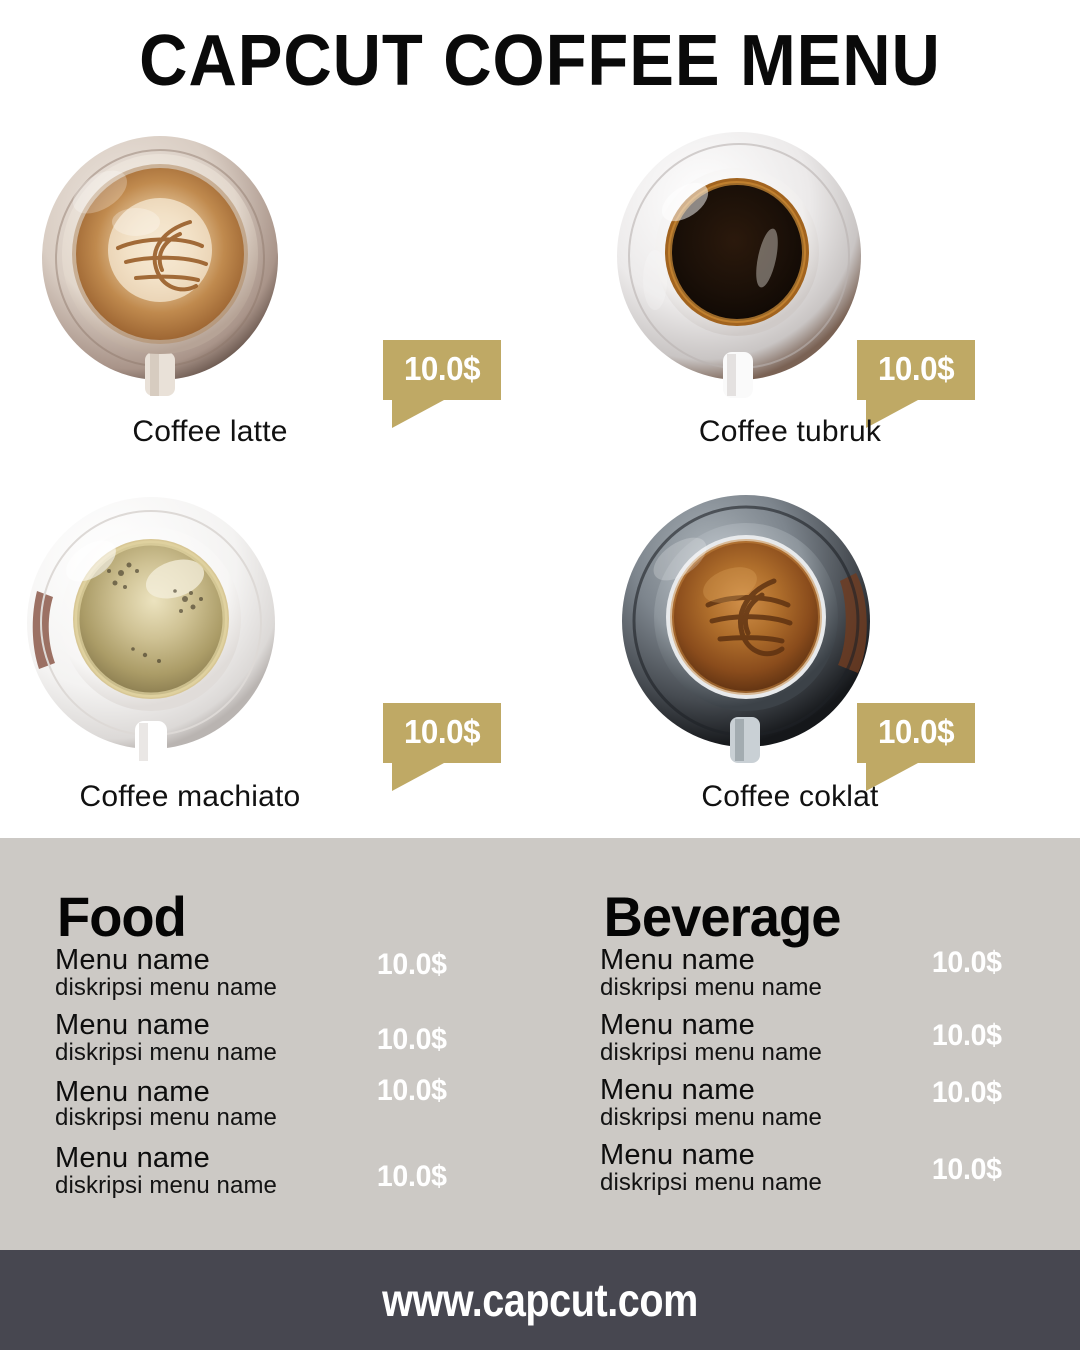 The height and width of the screenshot is (1350, 1080). I want to click on product-card-coffee-tubruk: 10.0$ Coffee tubruk, so click(805, 305).